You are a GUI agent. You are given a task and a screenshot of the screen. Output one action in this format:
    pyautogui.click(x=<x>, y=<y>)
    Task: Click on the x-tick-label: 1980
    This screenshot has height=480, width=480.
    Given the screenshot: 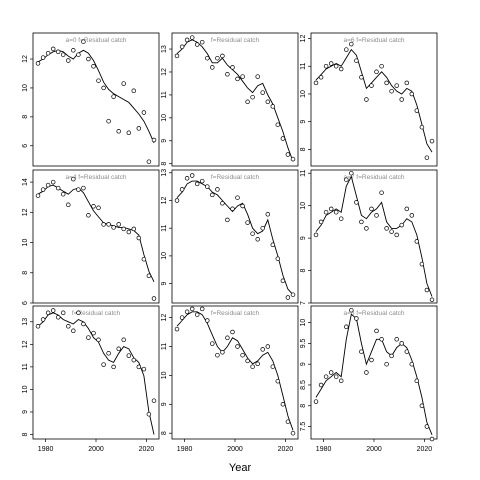 What is the action you would take?
    pyautogui.click(x=185, y=449)
    